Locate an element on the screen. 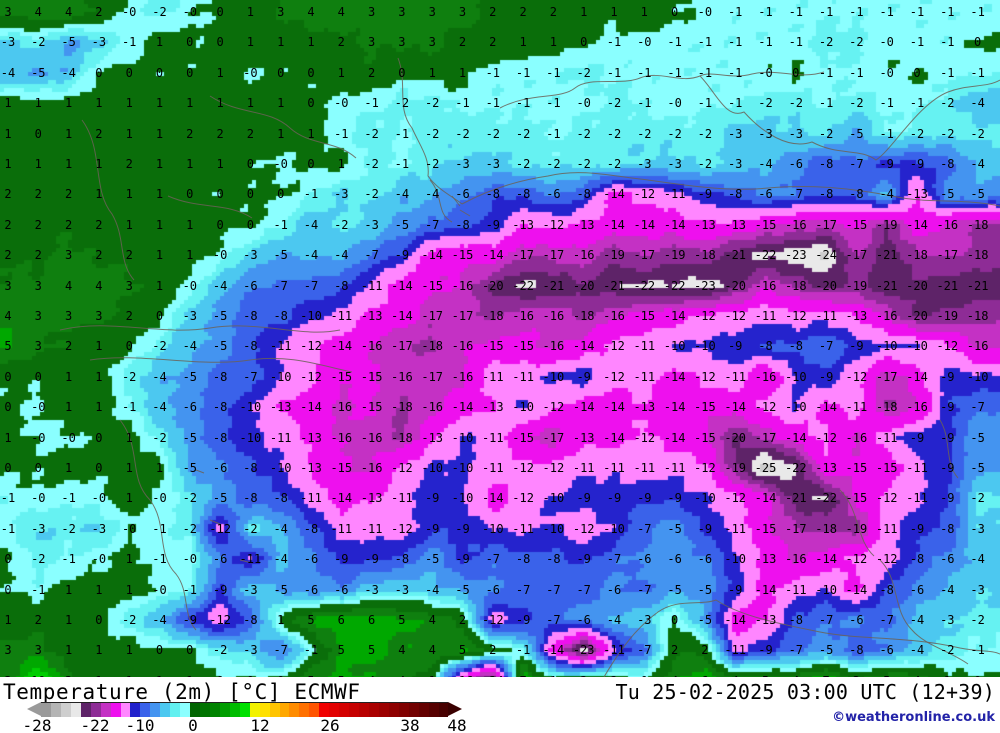 This screenshot has height=733, width=1000. temperature-colorbar is located at coordinates (245, 709).